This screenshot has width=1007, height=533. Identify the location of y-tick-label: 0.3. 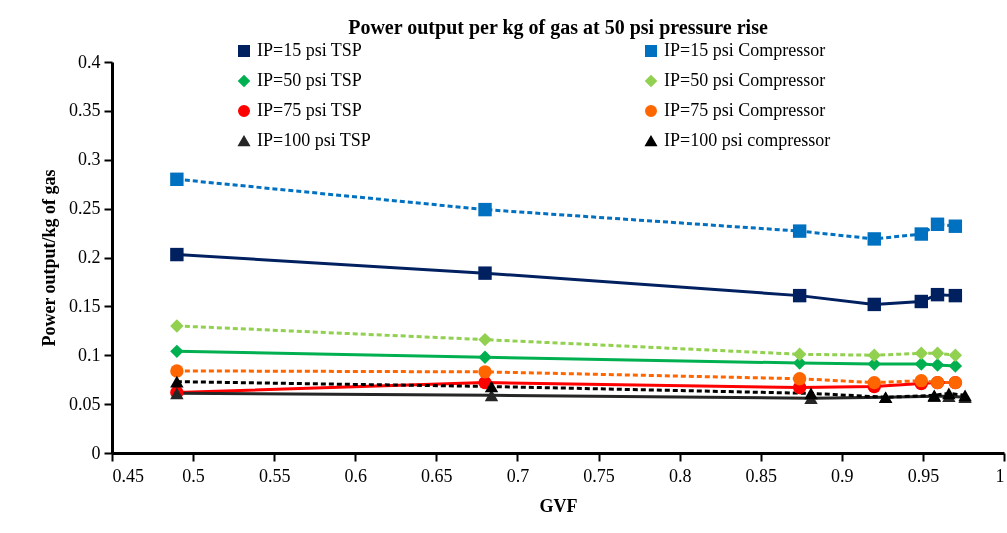
(89, 159).